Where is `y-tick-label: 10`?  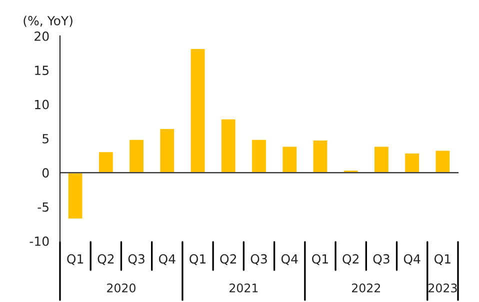 y-tick-label: 10 is located at coordinates (42, 105).